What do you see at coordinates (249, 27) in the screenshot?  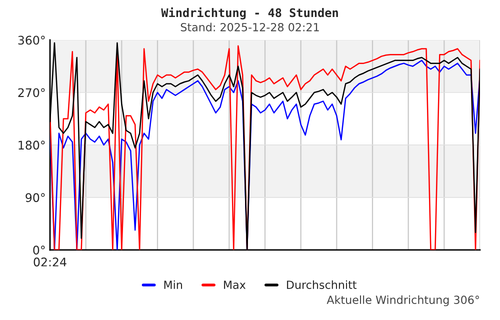 I see `chart-subtitle: Stand: 2025-12-28 02:21` at bounding box center [249, 27].